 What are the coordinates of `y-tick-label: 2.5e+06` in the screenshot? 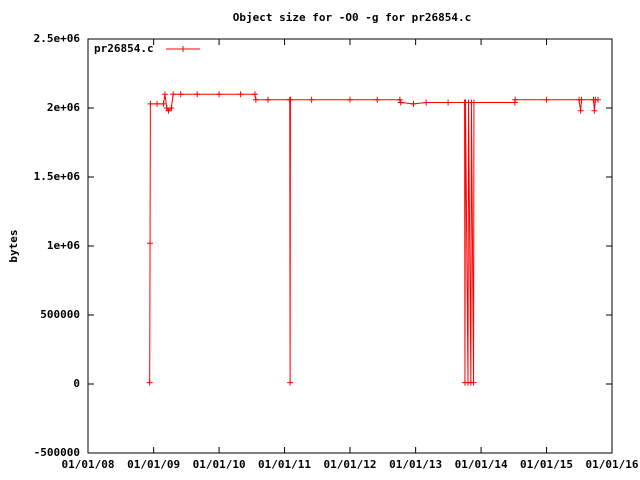 It's located at (57, 38).